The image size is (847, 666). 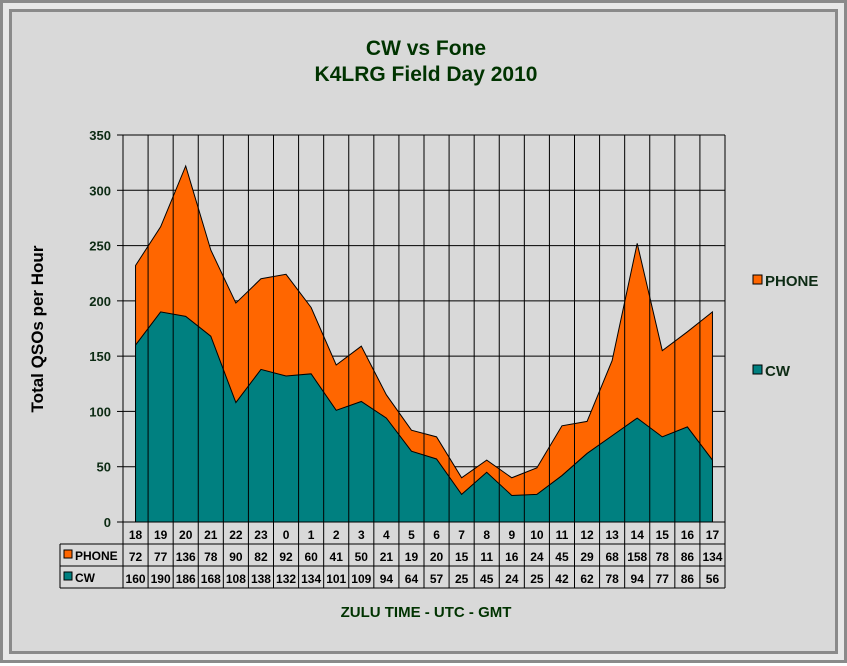 What do you see at coordinates (236, 579) in the screenshot?
I see `data-label-cw: 108` at bounding box center [236, 579].